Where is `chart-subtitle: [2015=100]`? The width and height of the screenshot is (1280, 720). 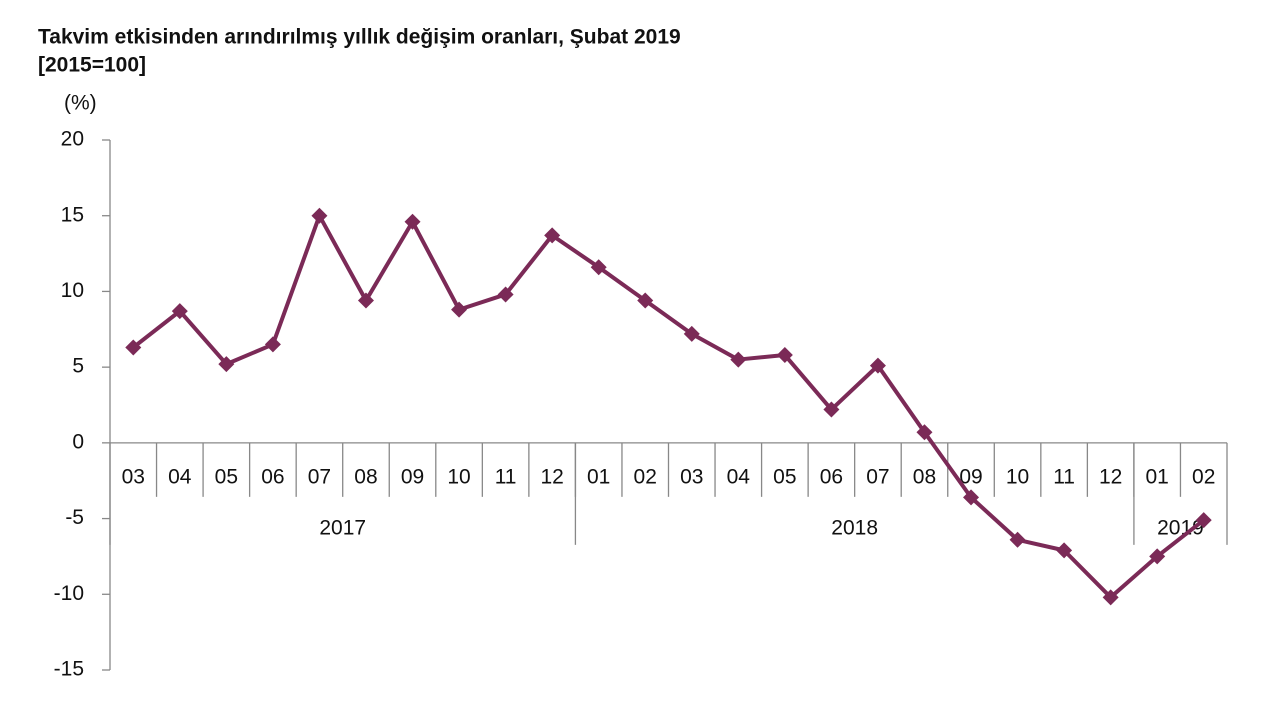
chart-subtitle: [2015=100] is located at coordinates (92, 65).